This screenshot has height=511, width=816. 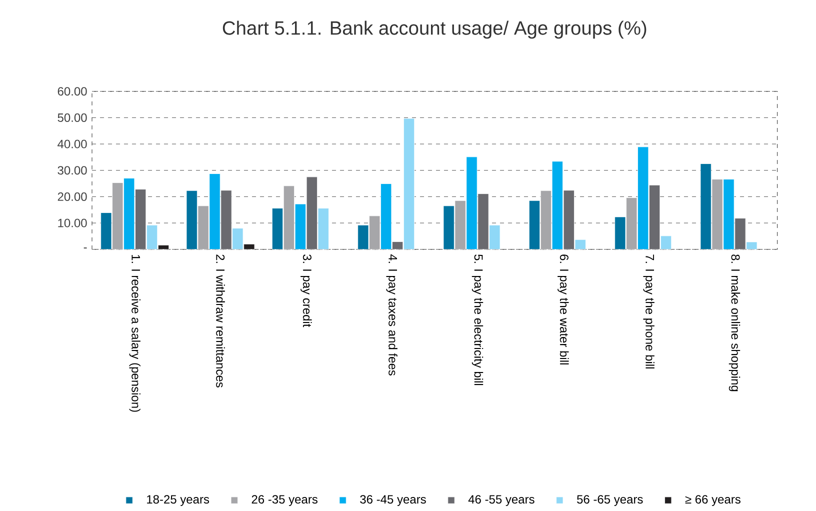 What do you see at coordinates (563, 309) in the screenshot?
I see `x-tick-label: 6. I pay the water bill` at bounding box center [563, 309].